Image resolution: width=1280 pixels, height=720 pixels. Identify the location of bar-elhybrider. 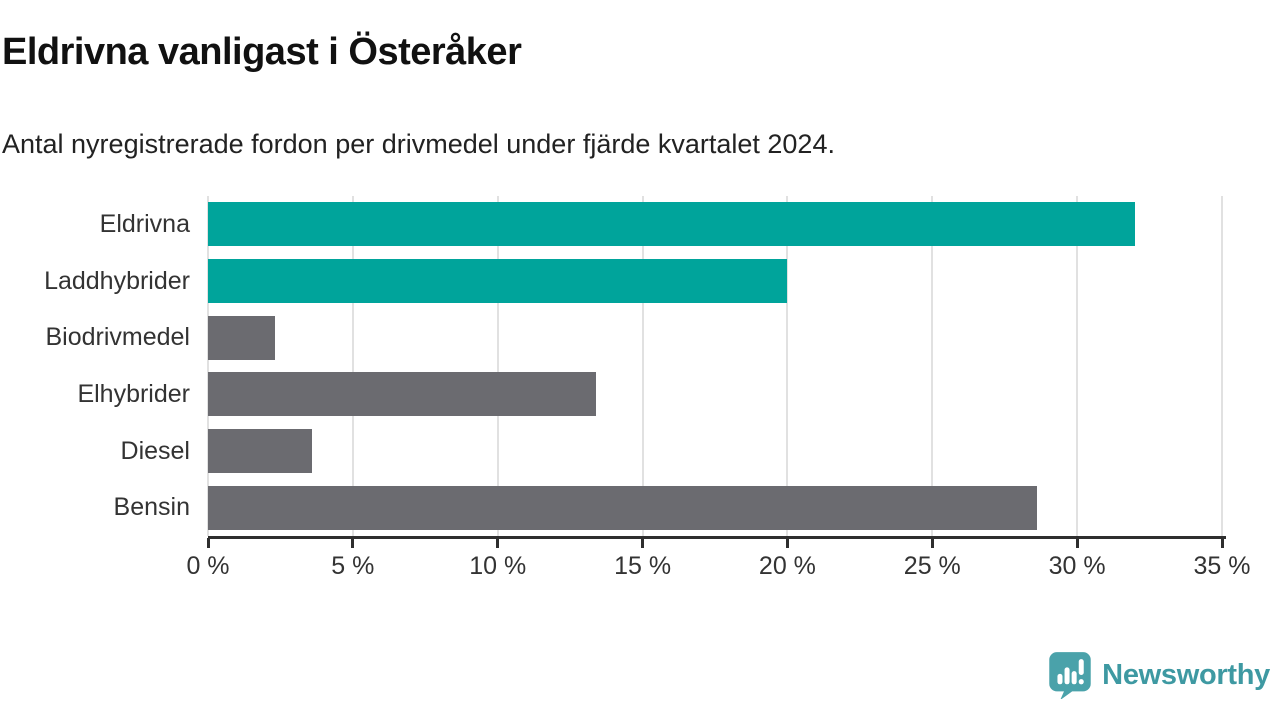
(402, 394).